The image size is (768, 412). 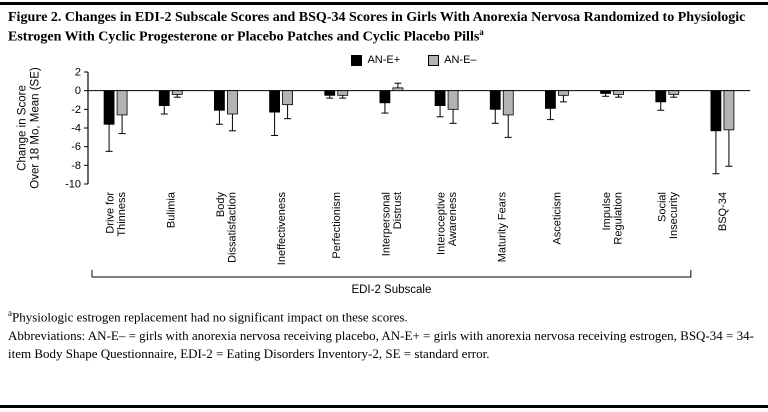 What do you see at coordinates (392, 224) in the screenshot?
I see `category-label: InterpersonalDistrust` at bounding box center [392, 224].